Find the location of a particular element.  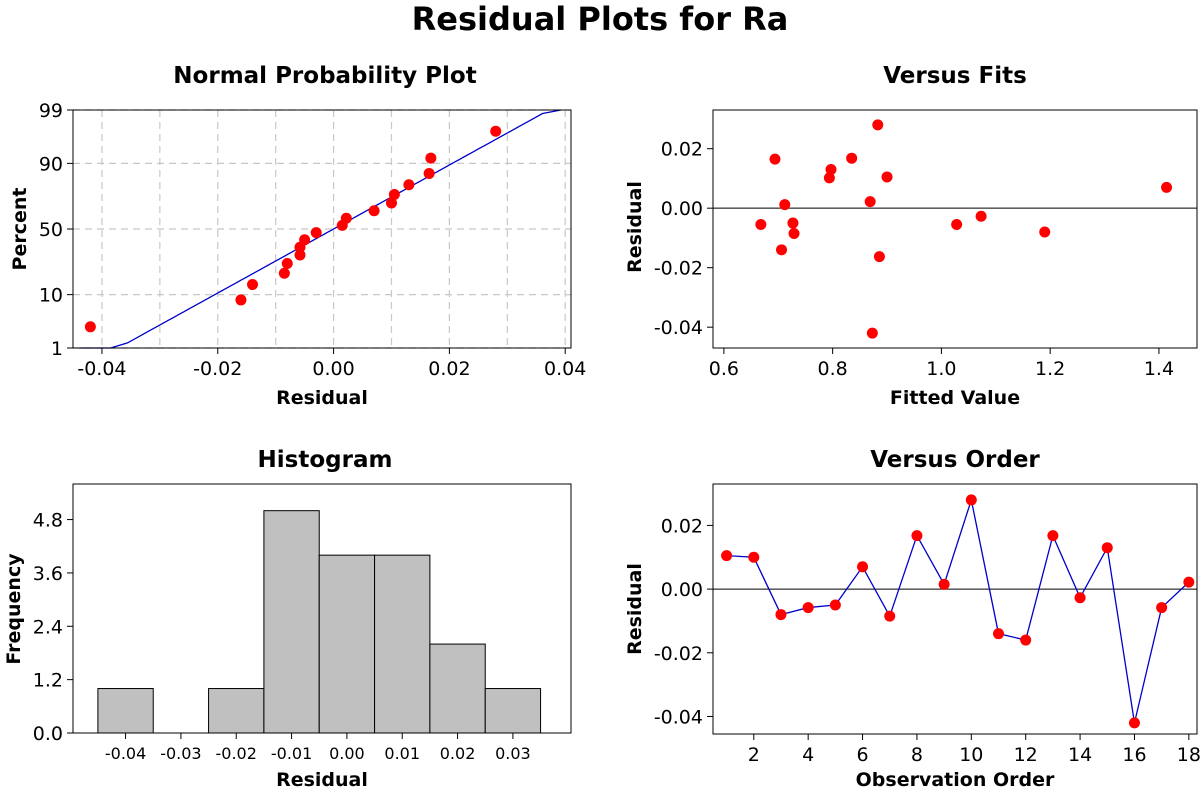

normal-plot-ylabel: Percent is located at coordinates (20, 229).